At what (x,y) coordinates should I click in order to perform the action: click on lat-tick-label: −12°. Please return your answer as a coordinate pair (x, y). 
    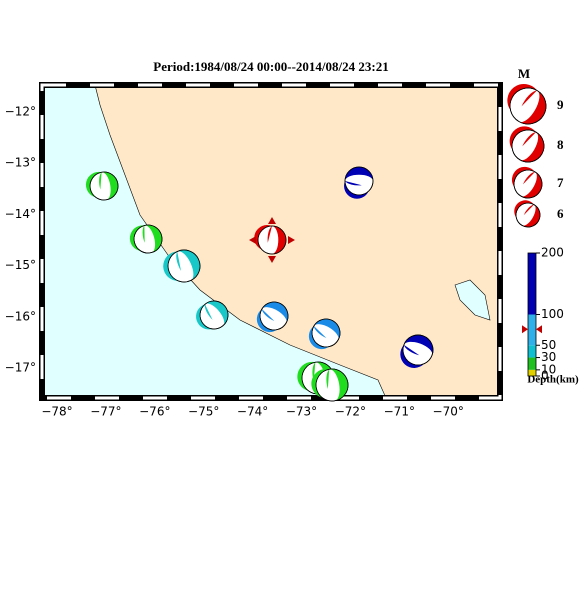
    Looking at the image, I should click on (20, 112).